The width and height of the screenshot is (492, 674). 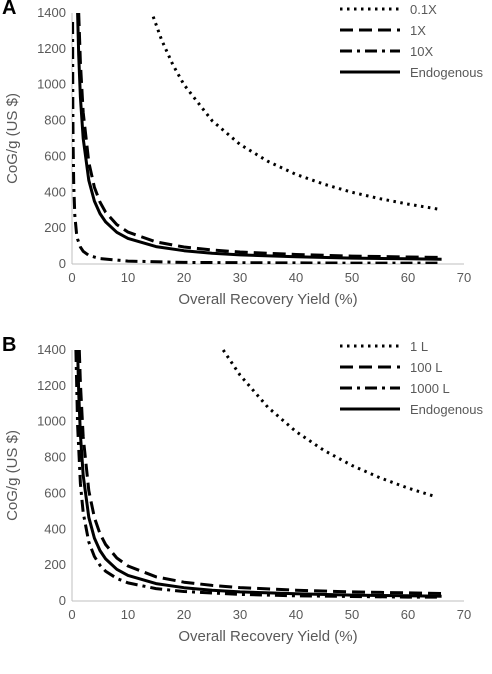 What do you see at coordinates (9, 345) in the screenshot?
I see `panel-label-b: B` at bounding box center [9, 345].